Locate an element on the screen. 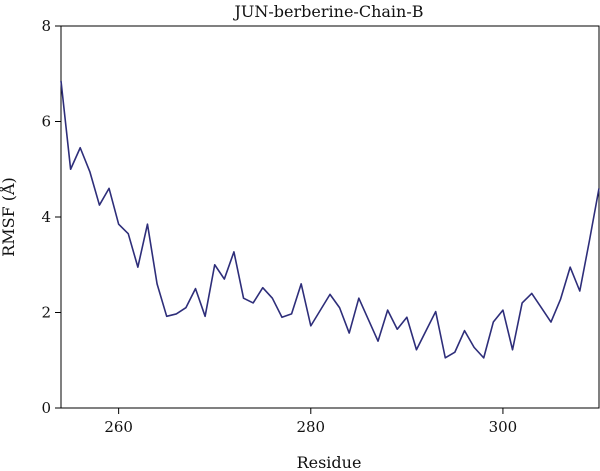 Image resolution: width=600 pixels, height=471 pixels. chart-title: JUN-berberine-Chain-B is located at coordinates (328, 11).